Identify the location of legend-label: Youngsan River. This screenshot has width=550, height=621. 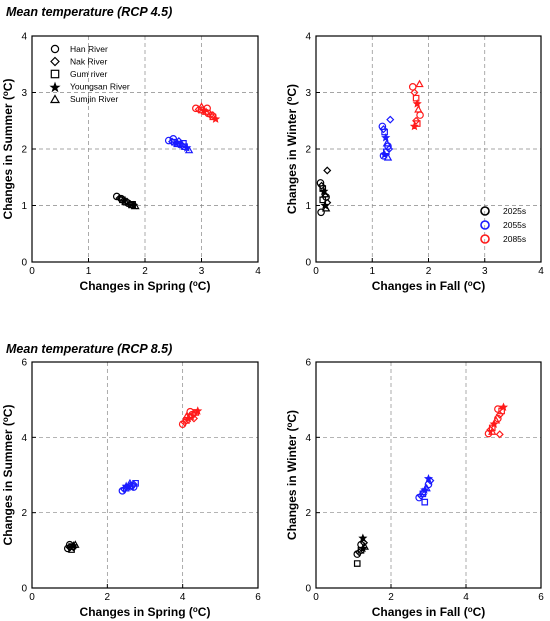
(100, 87).